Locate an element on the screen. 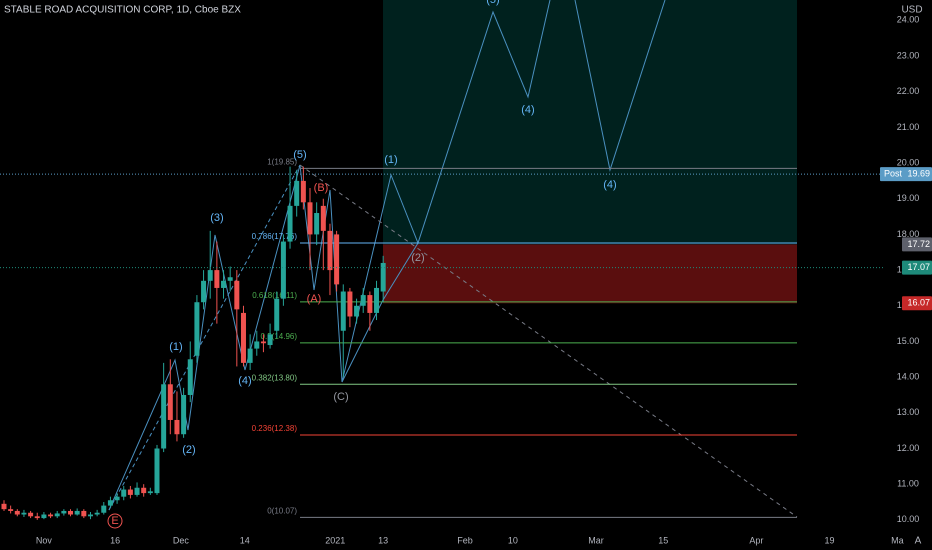 This screenshot has width=932, height=550. y-tick-label: 20.00 is located at coordinates (908, 162).